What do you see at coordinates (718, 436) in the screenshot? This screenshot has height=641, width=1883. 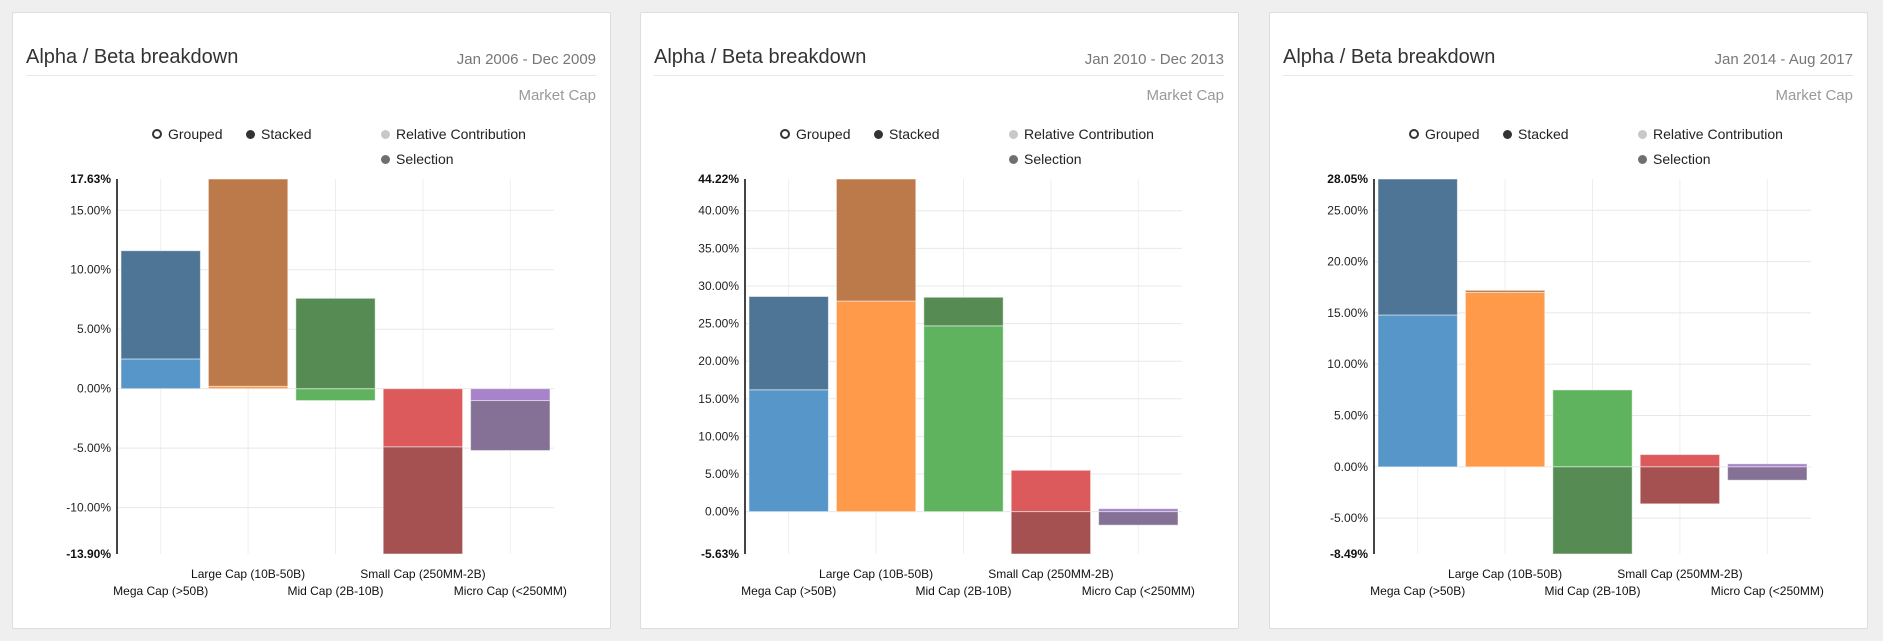 I see `y-tick-label: 10.00%` at bounding box center [718, 436].